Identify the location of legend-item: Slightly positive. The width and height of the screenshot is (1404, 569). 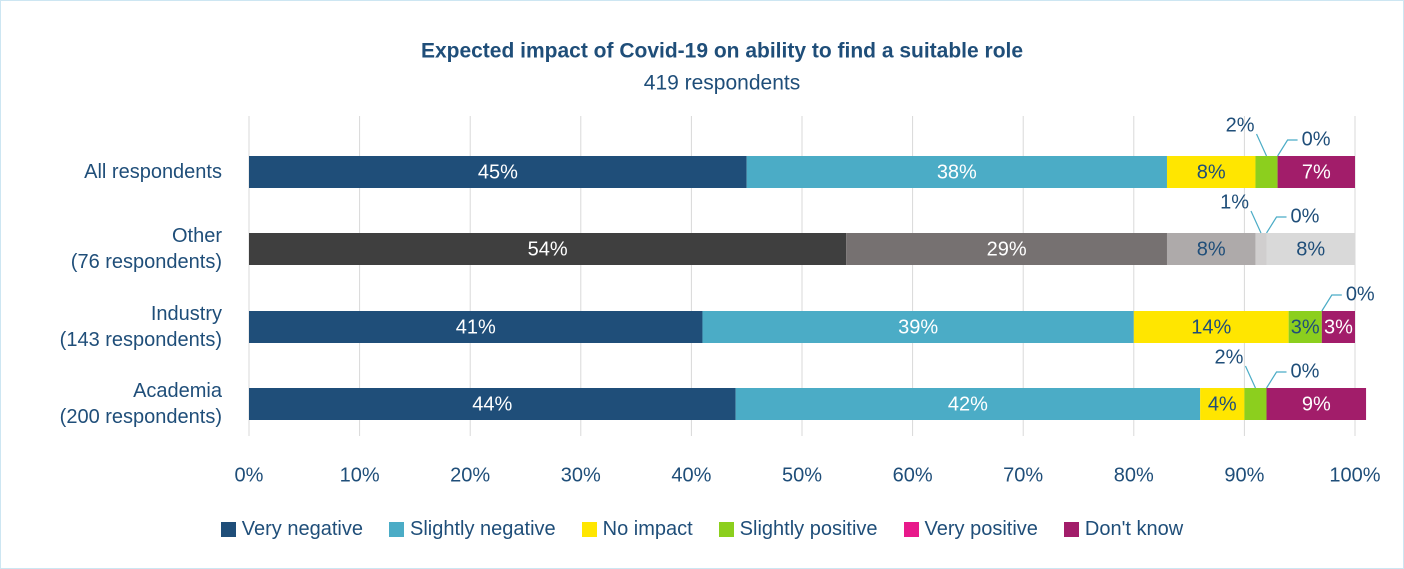
(798, 529).